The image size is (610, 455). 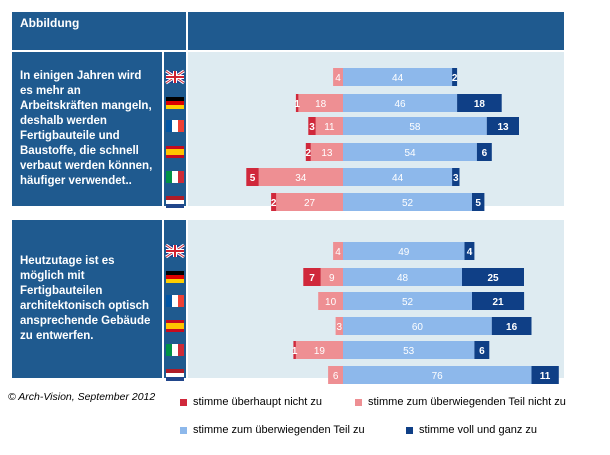 What do you see at coordinates (288, 31) in the screenshot?
I see `header-bar` at bounding box center [288, 31].